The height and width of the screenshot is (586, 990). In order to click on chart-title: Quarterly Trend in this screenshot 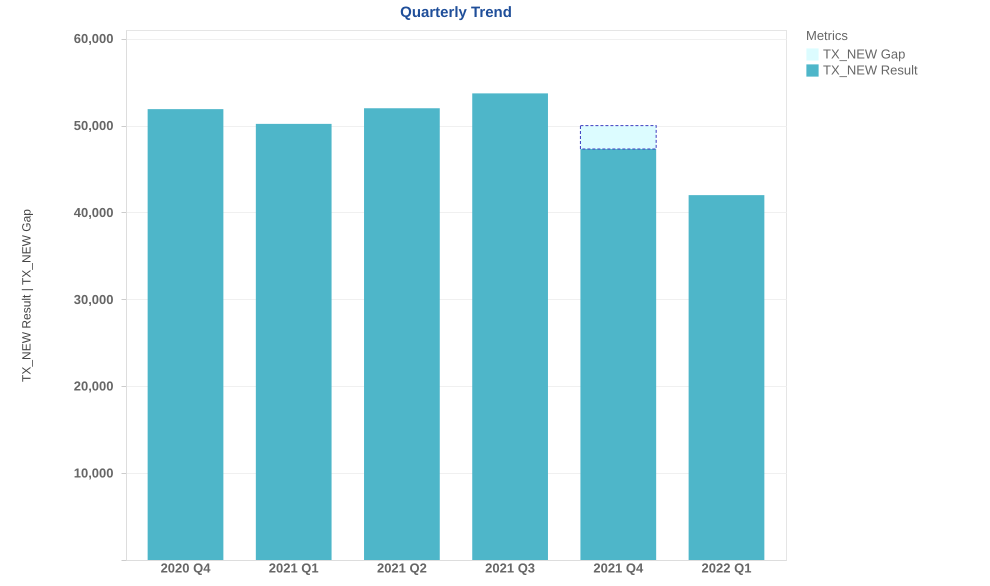, I will do `click(456, 12)`.